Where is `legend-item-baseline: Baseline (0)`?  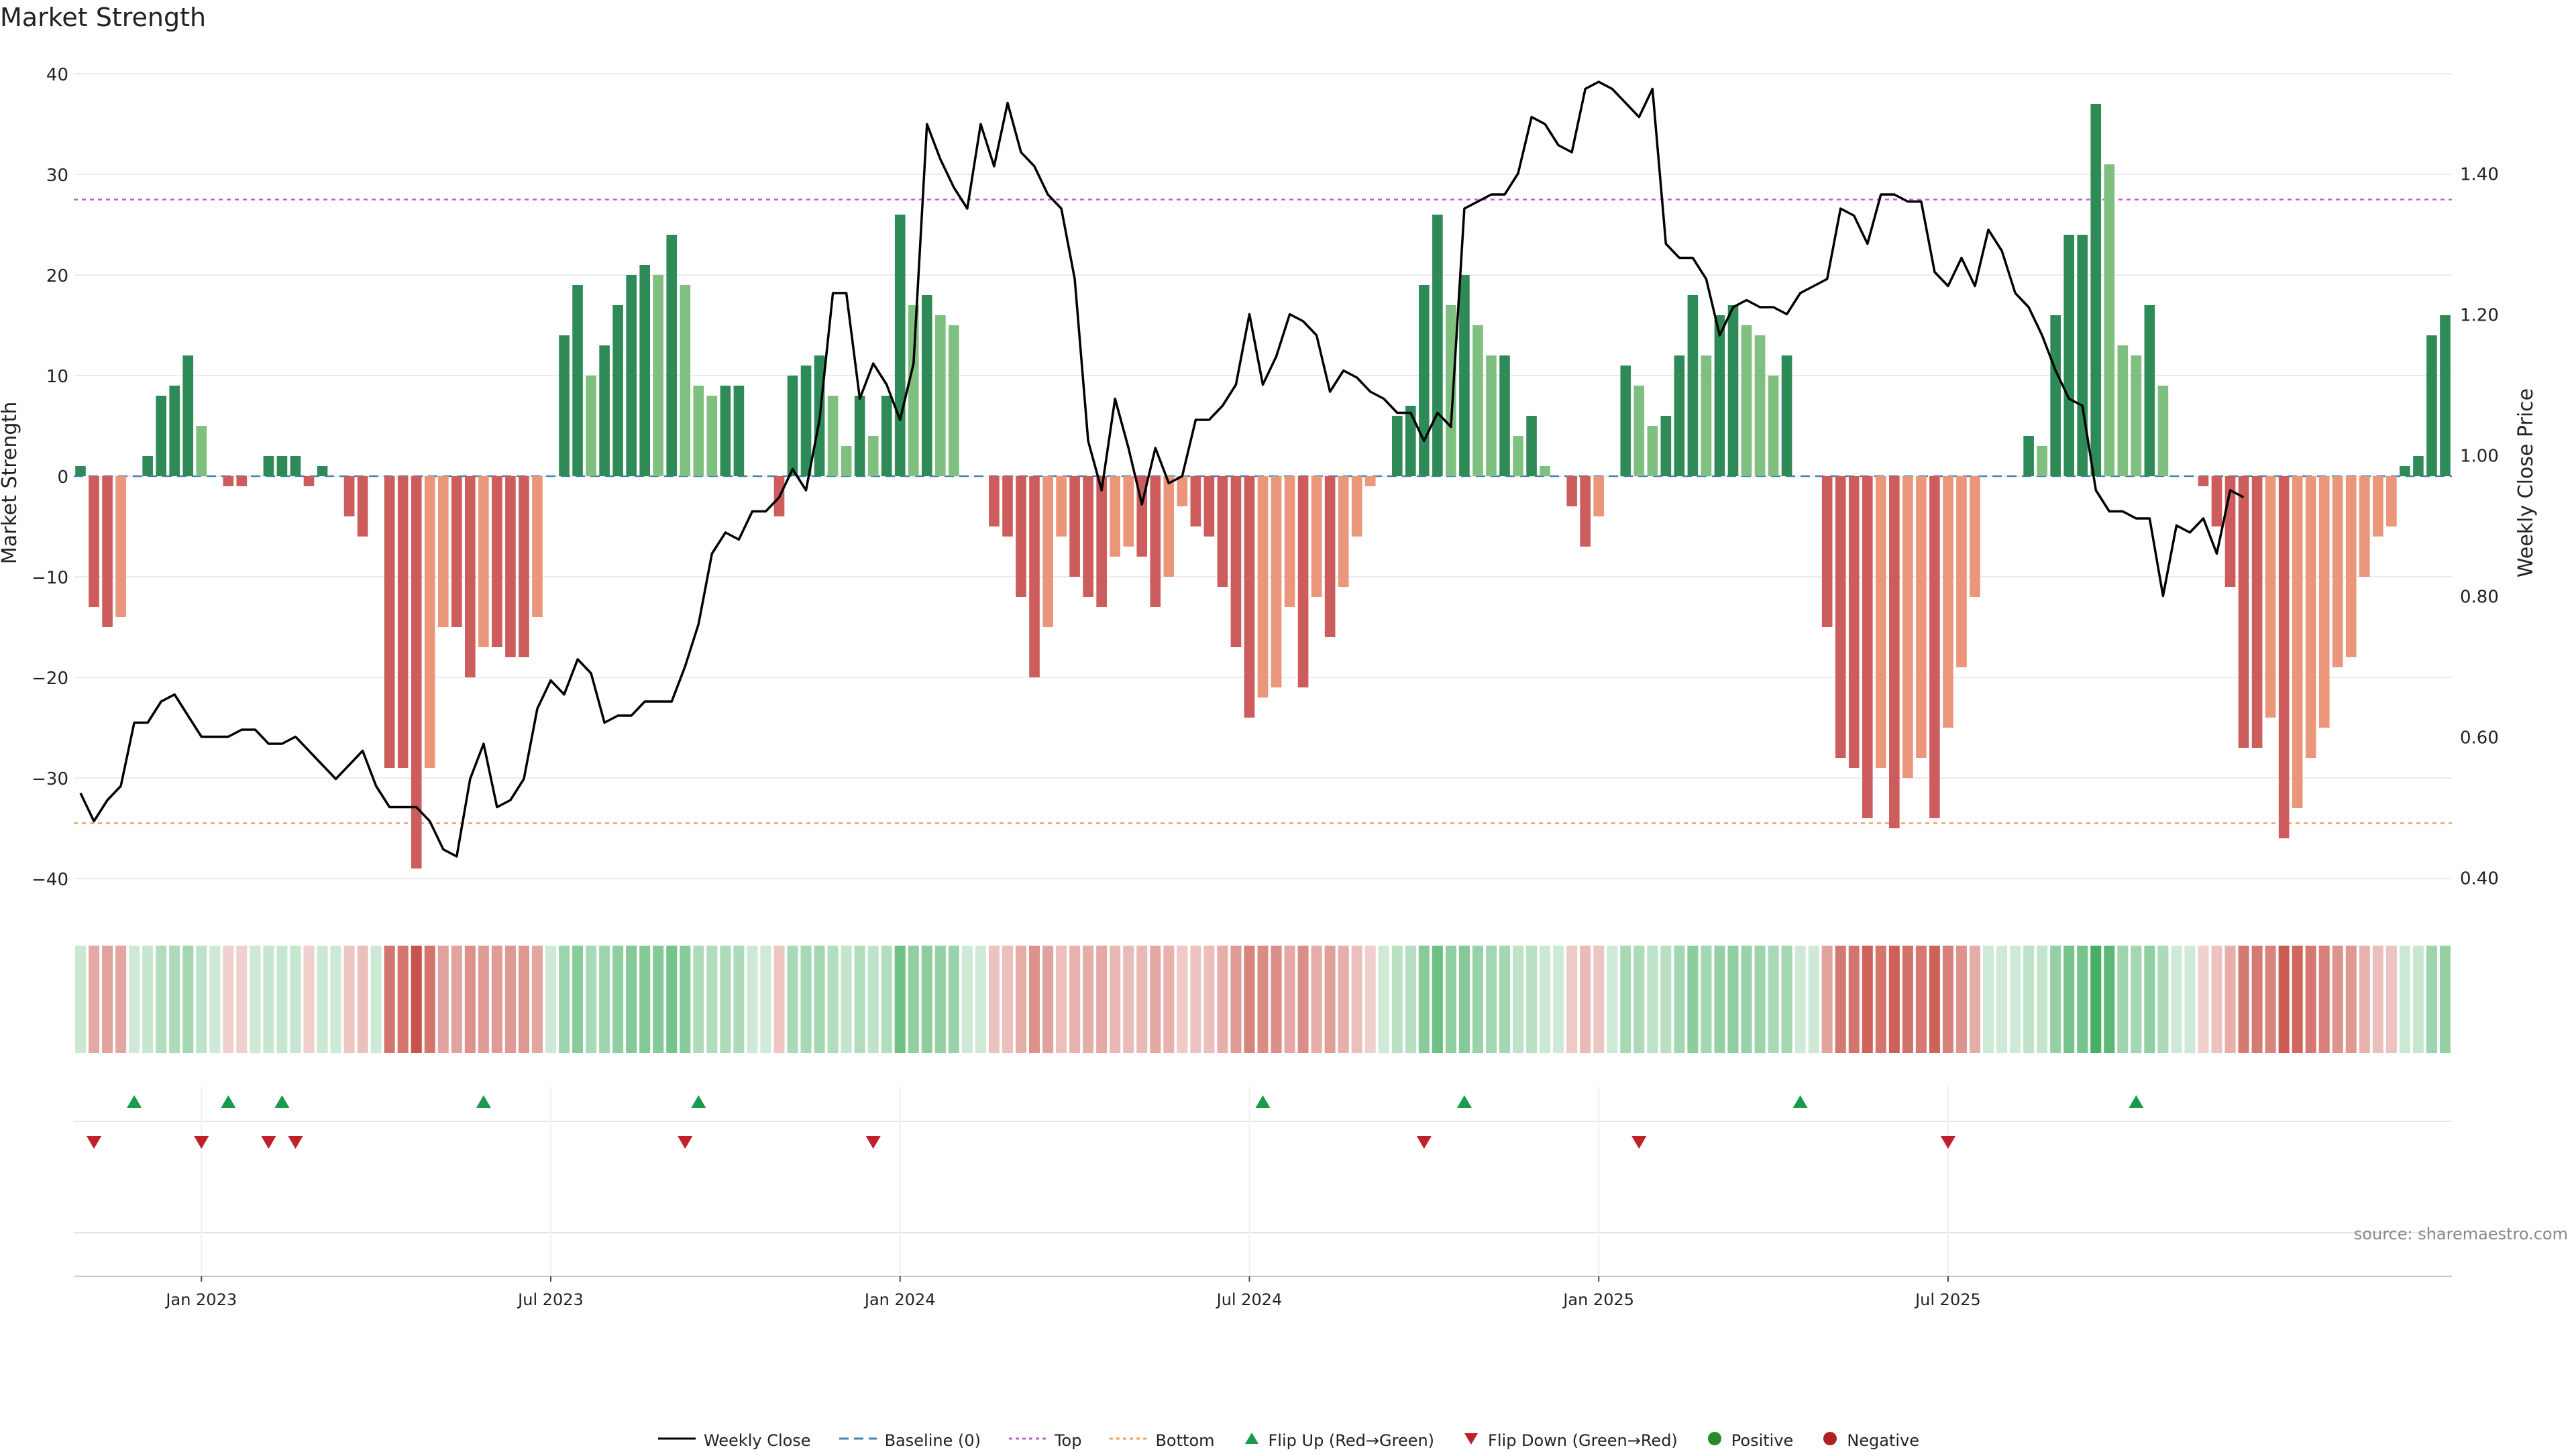 legend-item-baseline: Baseline (0) is located at coordinates (909, 1441).